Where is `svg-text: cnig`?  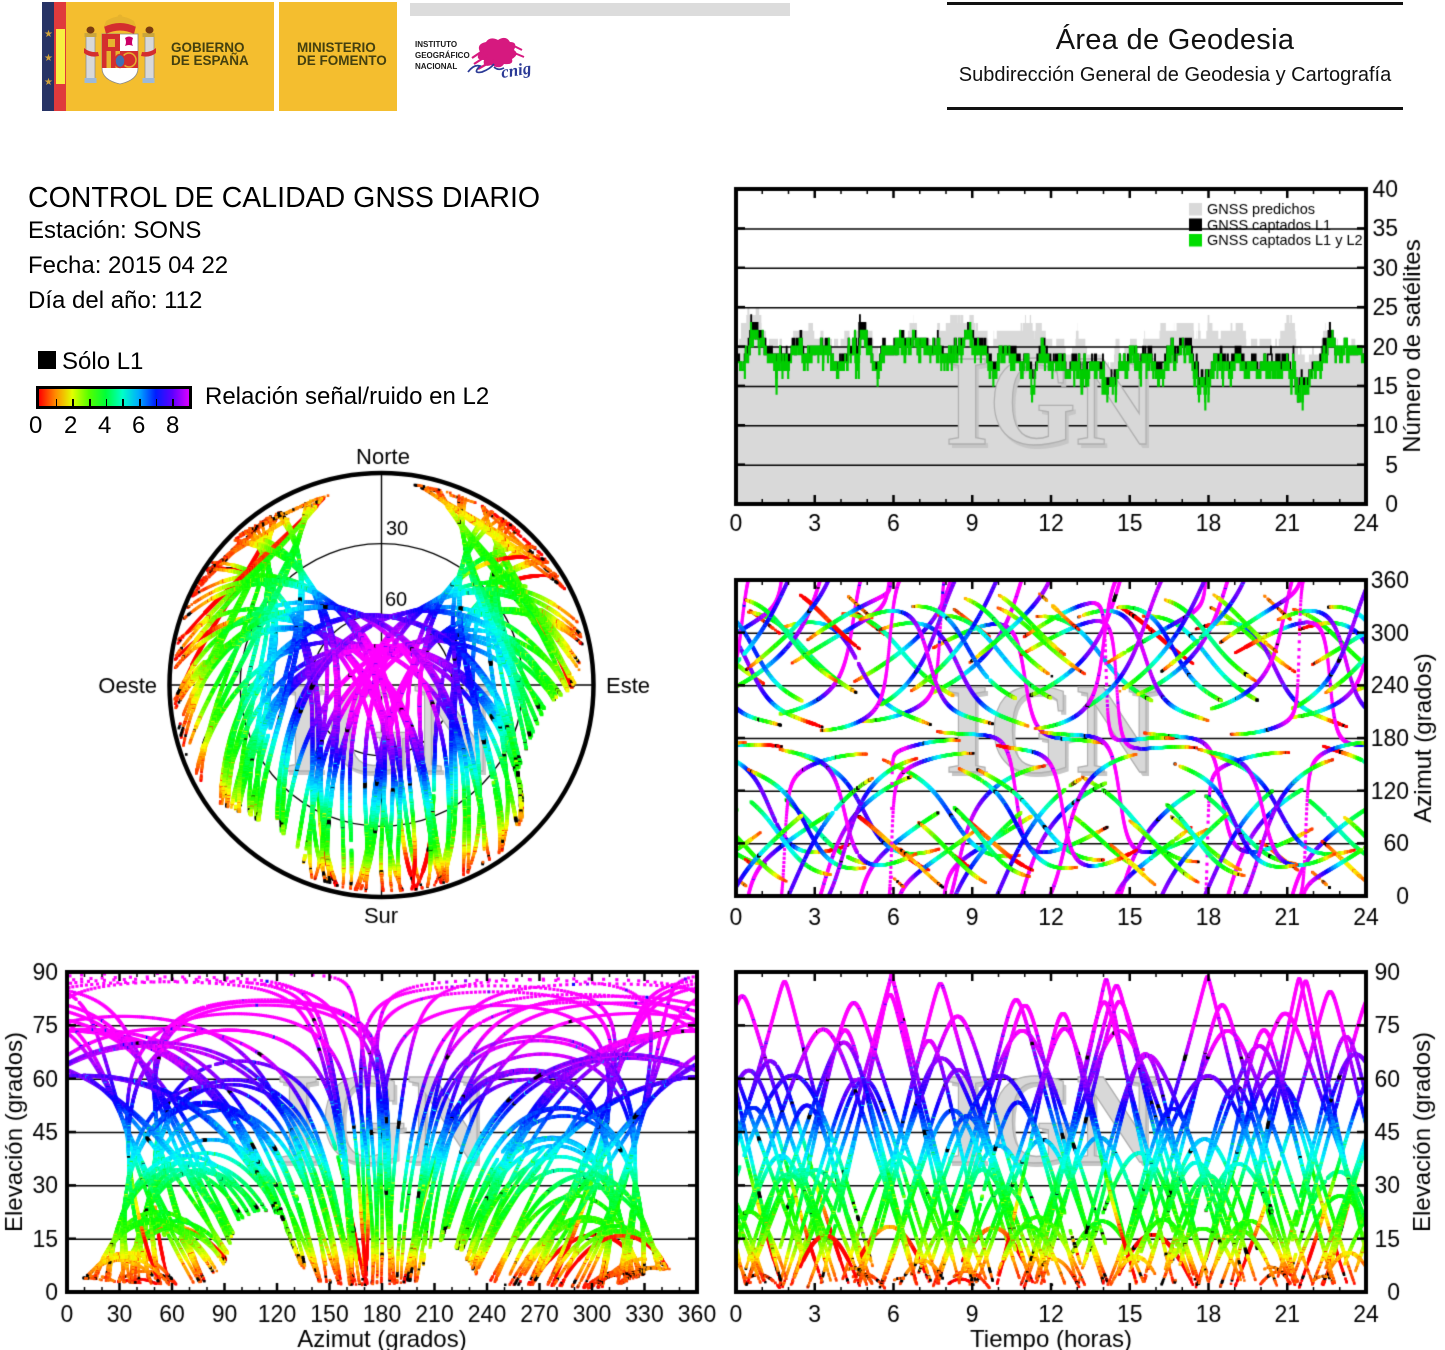
svg-text: cnig is located at coordinates (516, 70).